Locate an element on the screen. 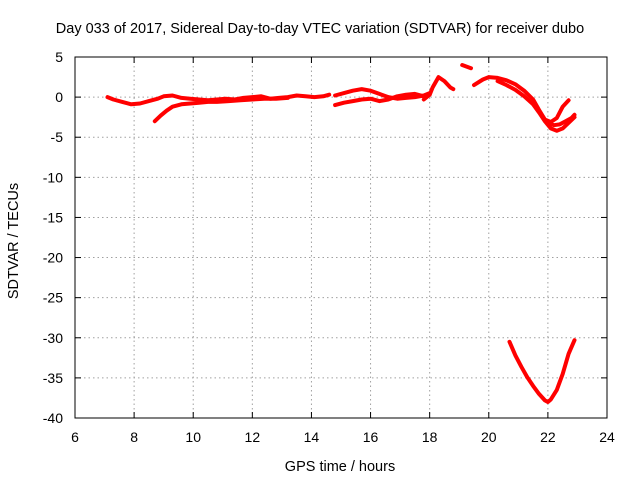 The width and height of the screenshot is (640, 480). sdtvar-hump is located at coordinates (438, 88).